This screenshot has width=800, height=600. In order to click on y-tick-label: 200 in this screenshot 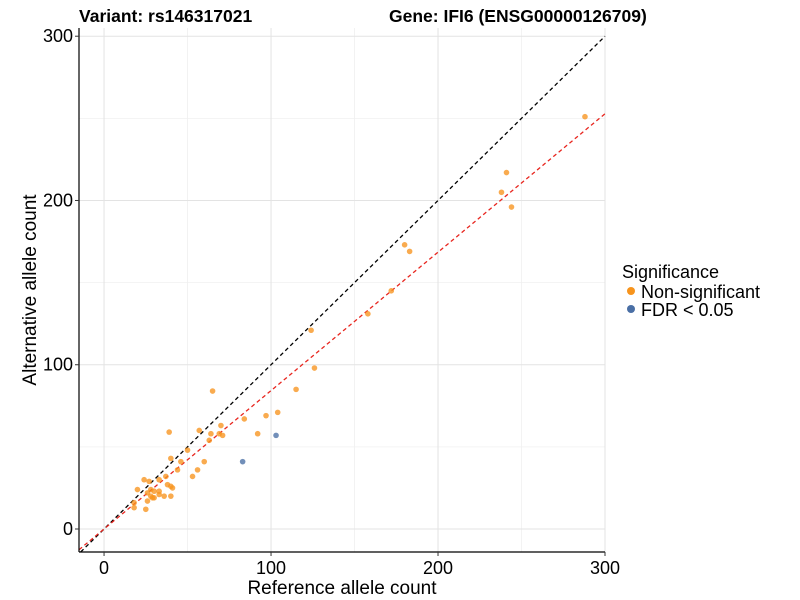, I will do `click(58, 200)`.